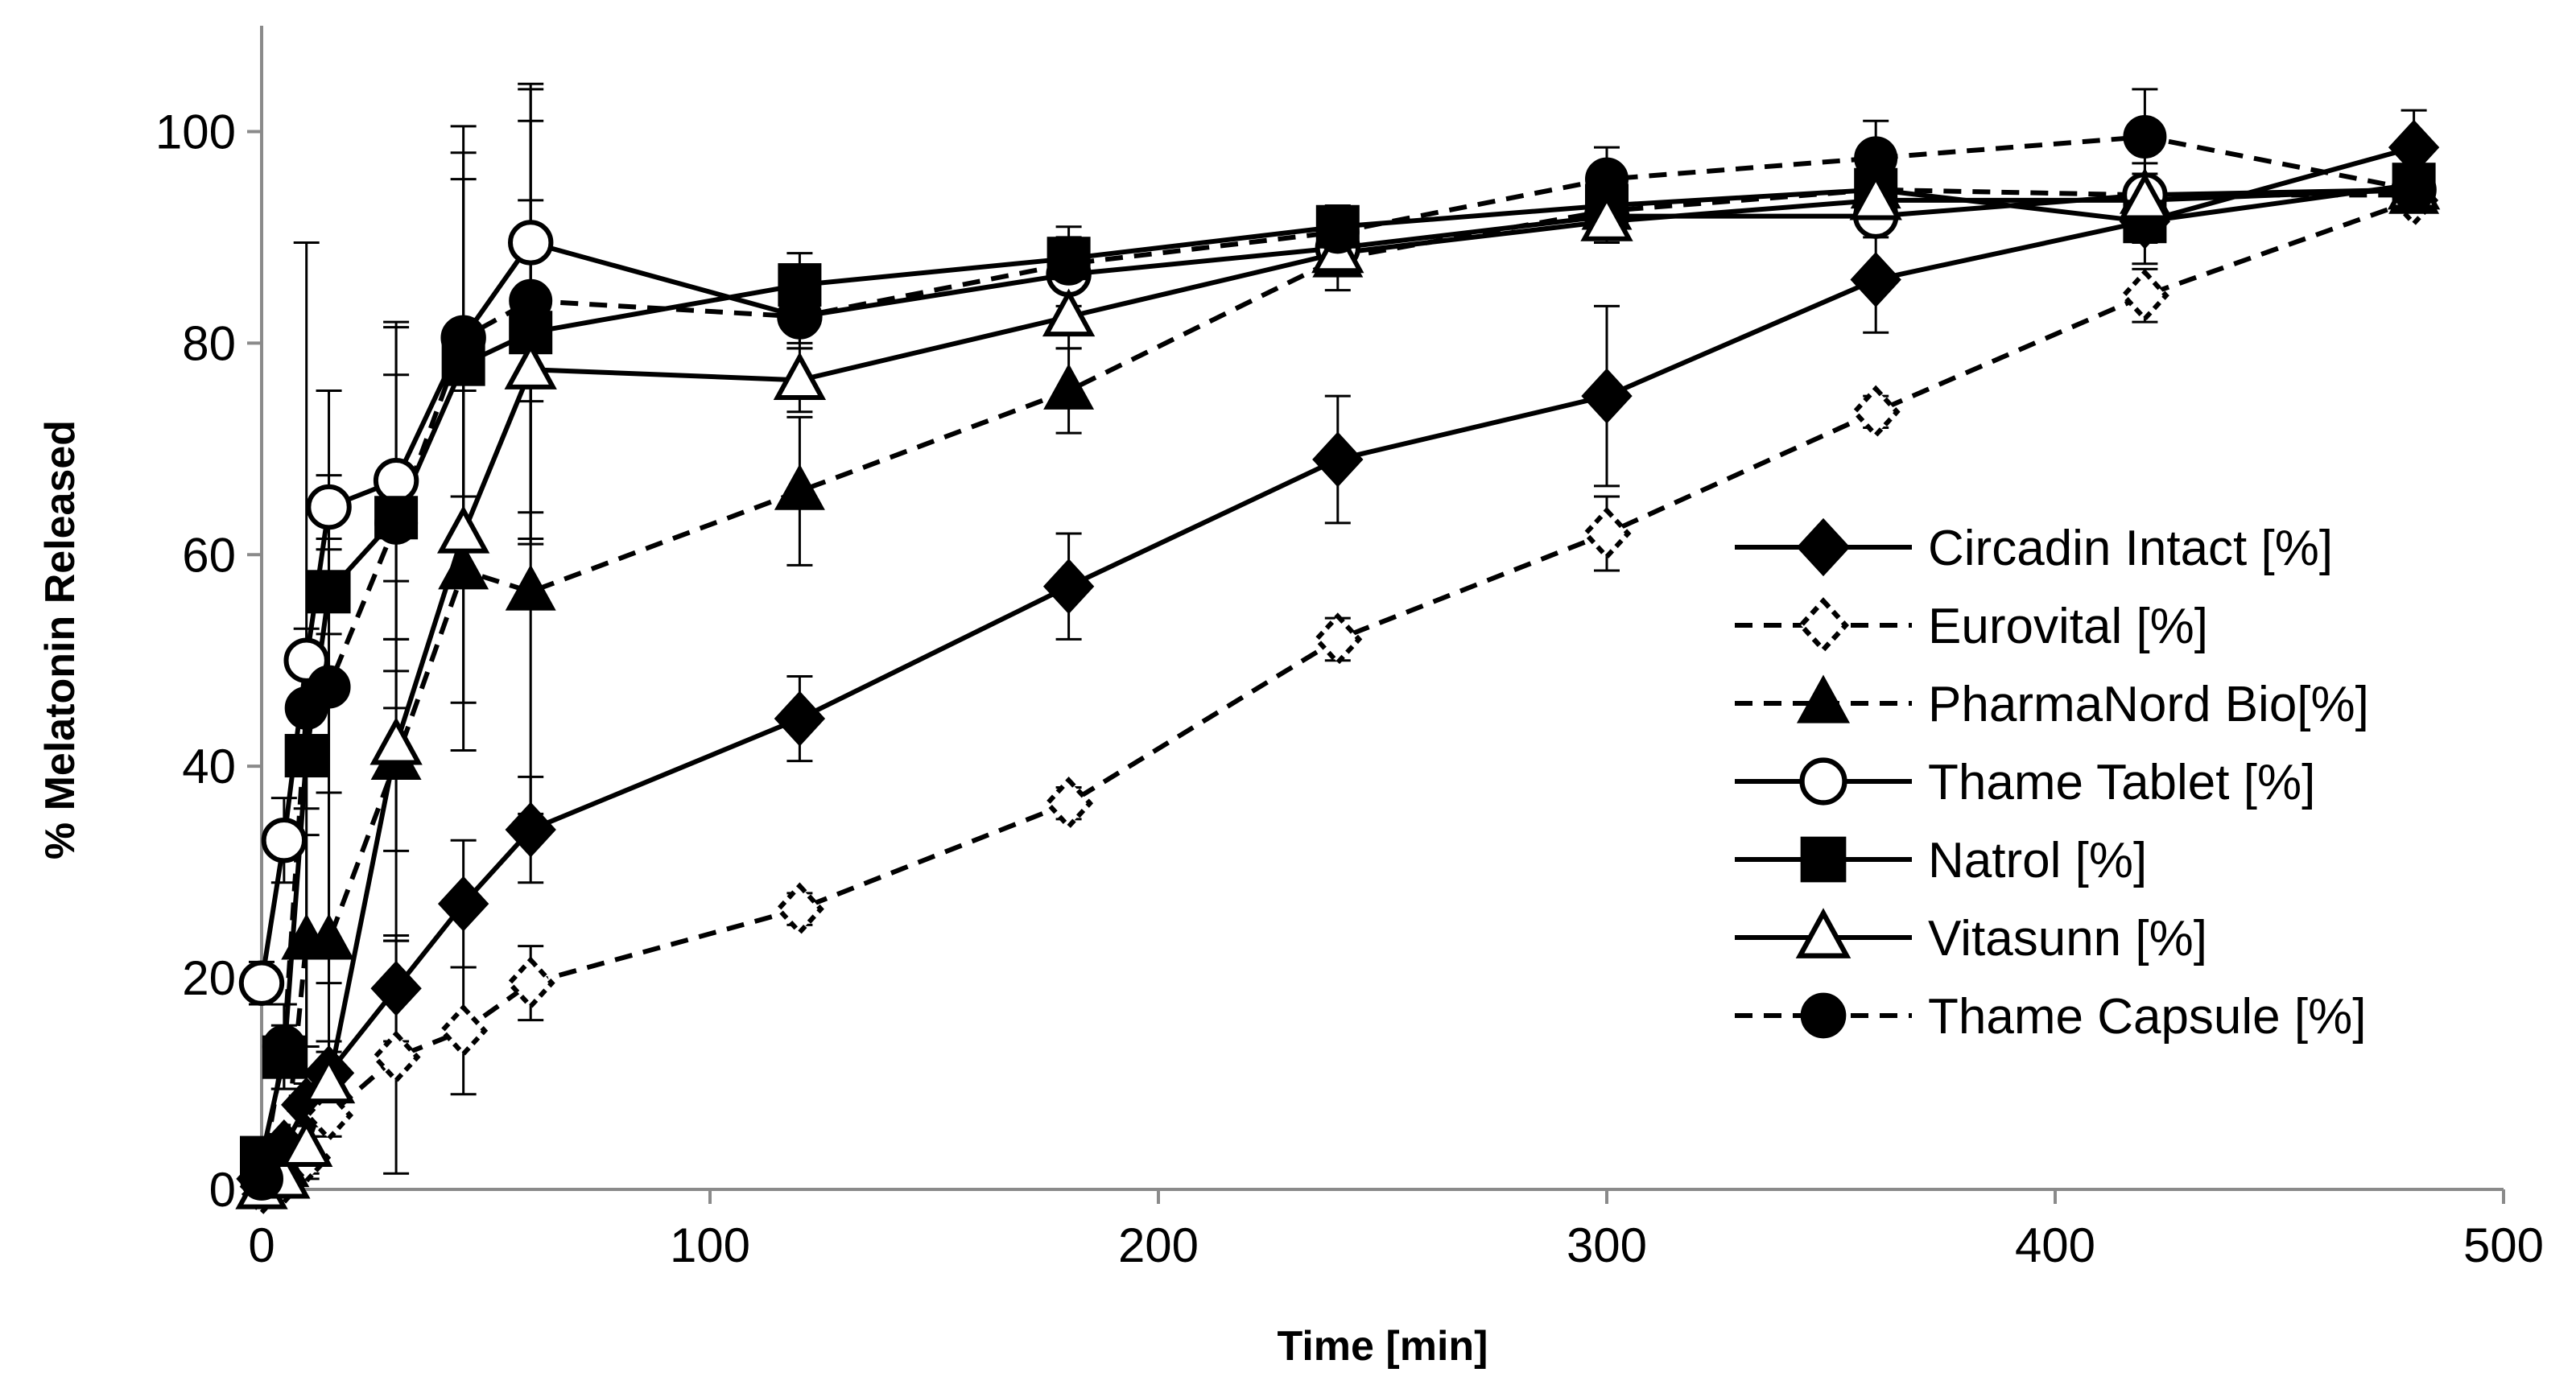 The height and width of the screenshot is (1393, 2576). Describe the element at coordinates (1383, 1346) in the screenshot. I see `x-axis-title: Time [min]` at that location.